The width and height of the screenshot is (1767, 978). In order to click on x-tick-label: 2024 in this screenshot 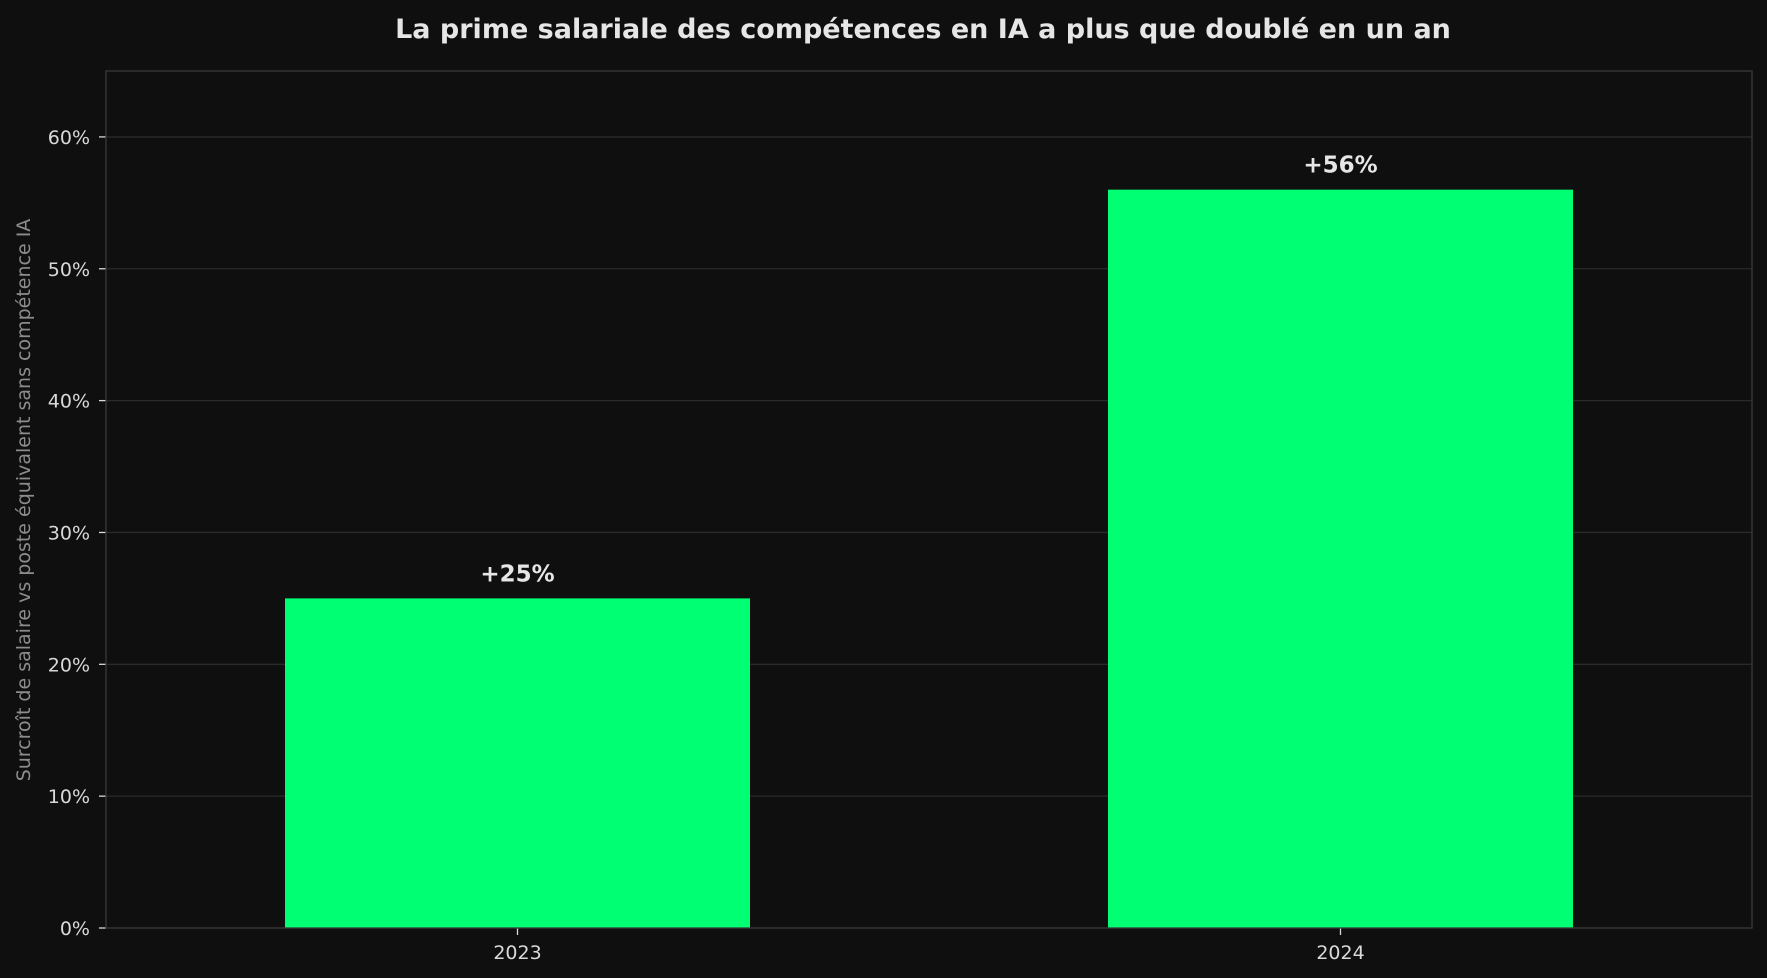, I will do `click(1340, 953)`.